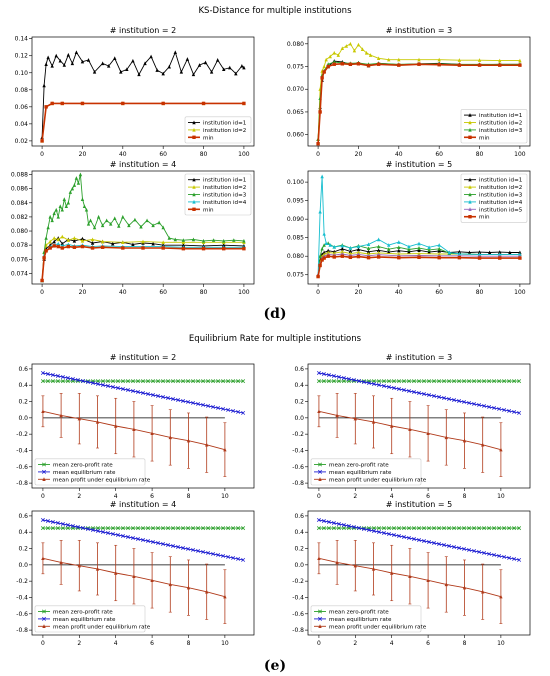 The height and width of the screenshot is (676, 550). I want to click on y-tick-label: 0.084, so click(19, 203).